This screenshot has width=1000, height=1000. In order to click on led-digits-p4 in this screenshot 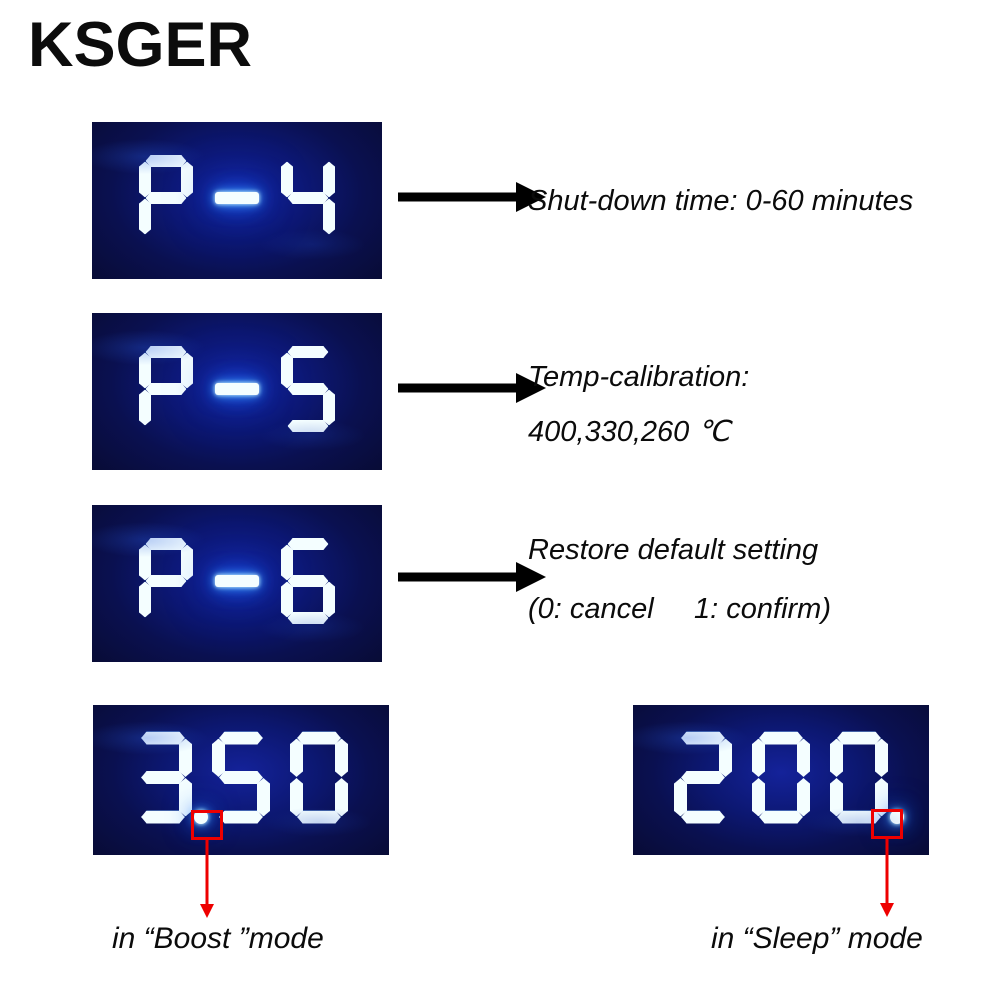, I will do `click(237, 200)`.